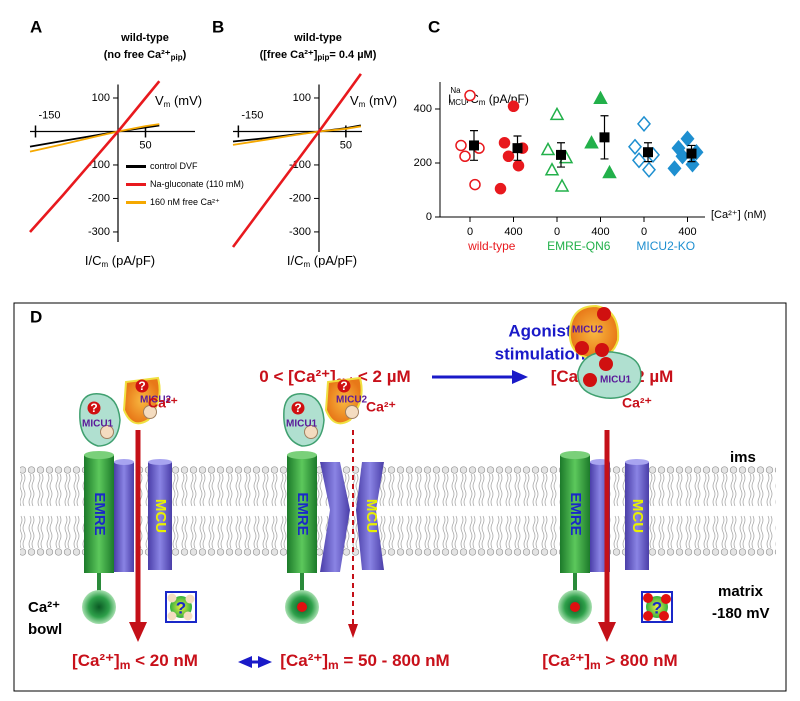 Image resolution: width=800 pixels, height=701 pixels. What do you see at coordinates (174, 166) in the screenshot?
I see `legend-label: control DVF` at bounding box center [174, 166].